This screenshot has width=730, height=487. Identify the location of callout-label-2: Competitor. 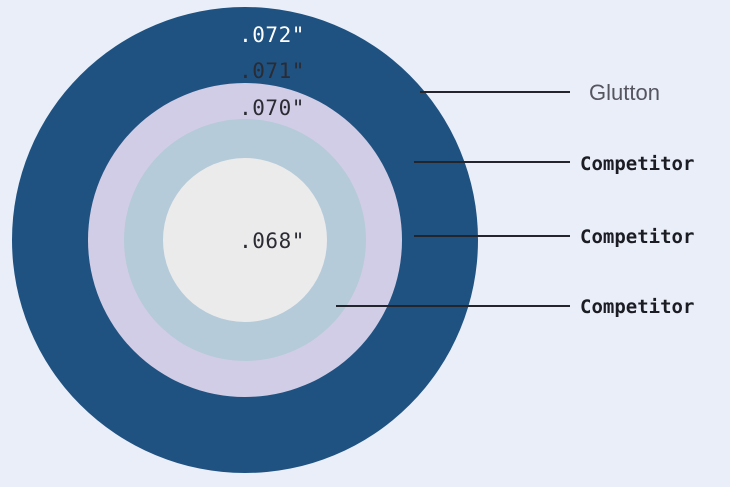
(637, 237).